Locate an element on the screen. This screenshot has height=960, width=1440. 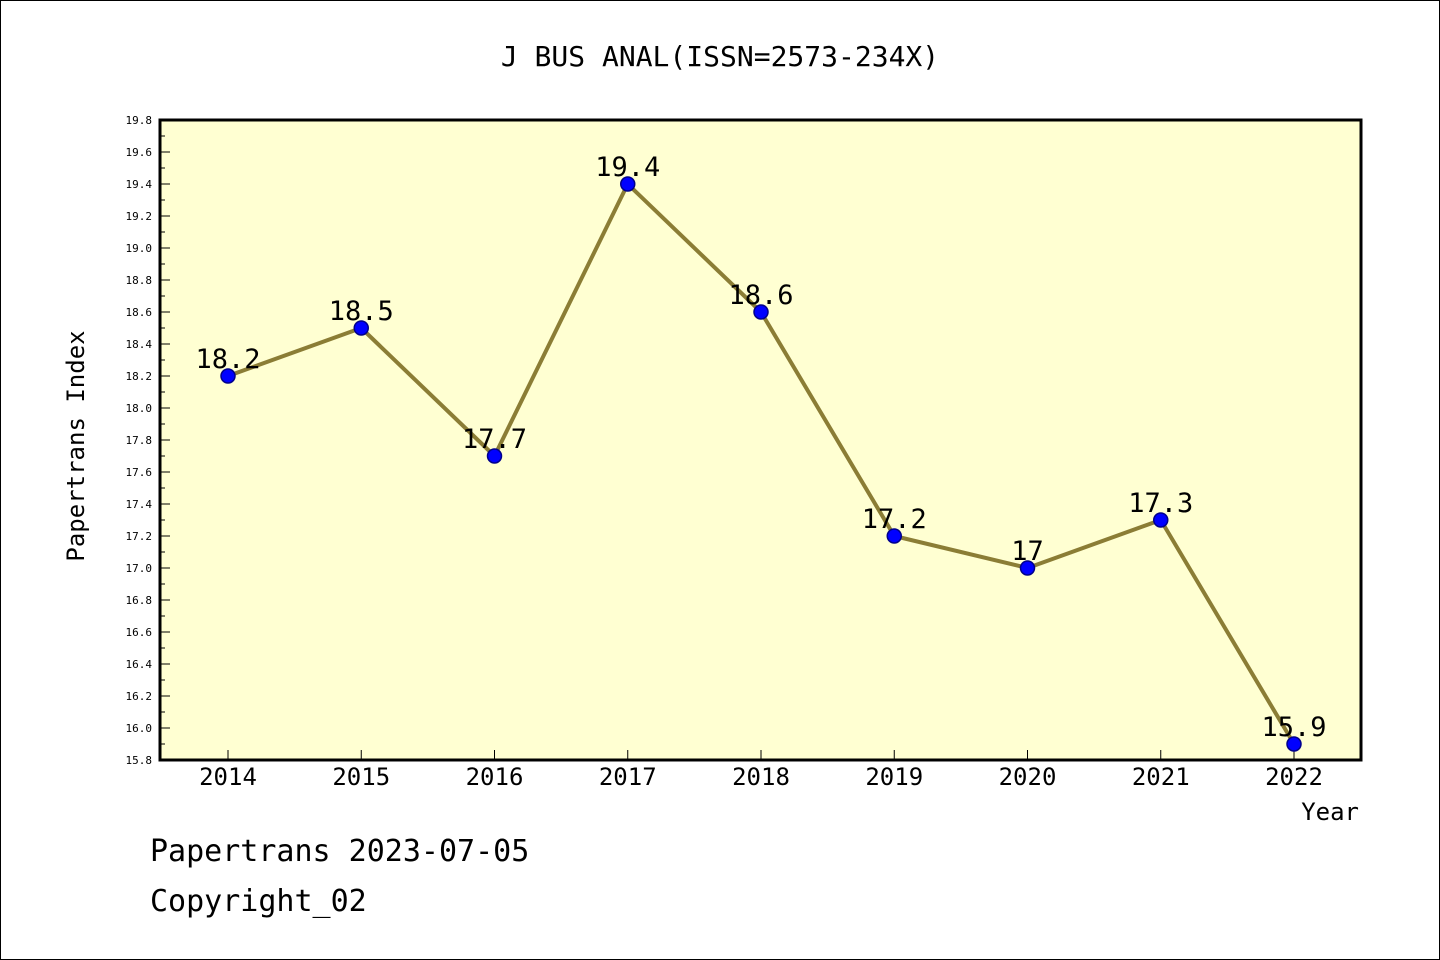
y-tick-label: 16.8 is located at coordinates (139, 600).